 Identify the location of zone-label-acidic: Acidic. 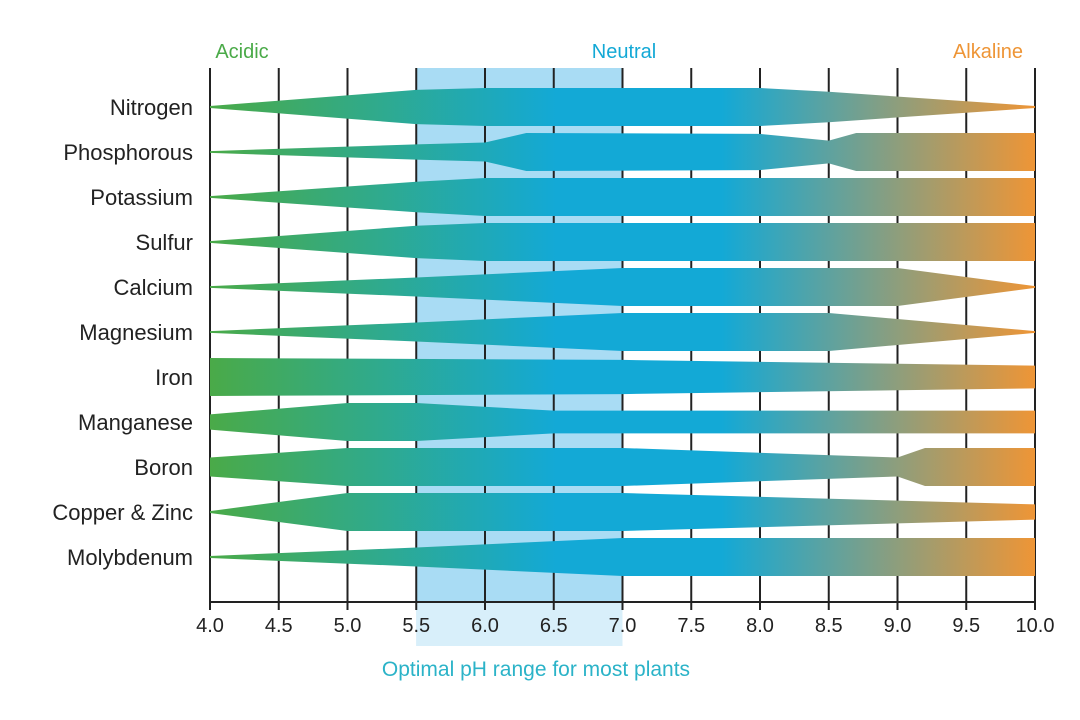
(241, 52).